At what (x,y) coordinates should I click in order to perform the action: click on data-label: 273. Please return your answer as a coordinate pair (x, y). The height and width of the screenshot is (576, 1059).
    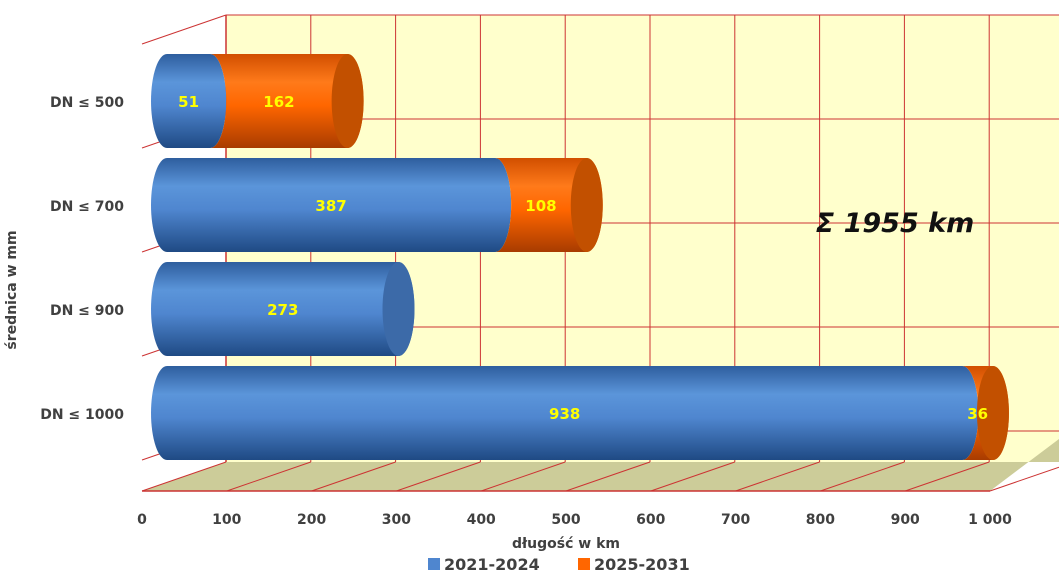
    Looking at the image, I should click on (282, 310).